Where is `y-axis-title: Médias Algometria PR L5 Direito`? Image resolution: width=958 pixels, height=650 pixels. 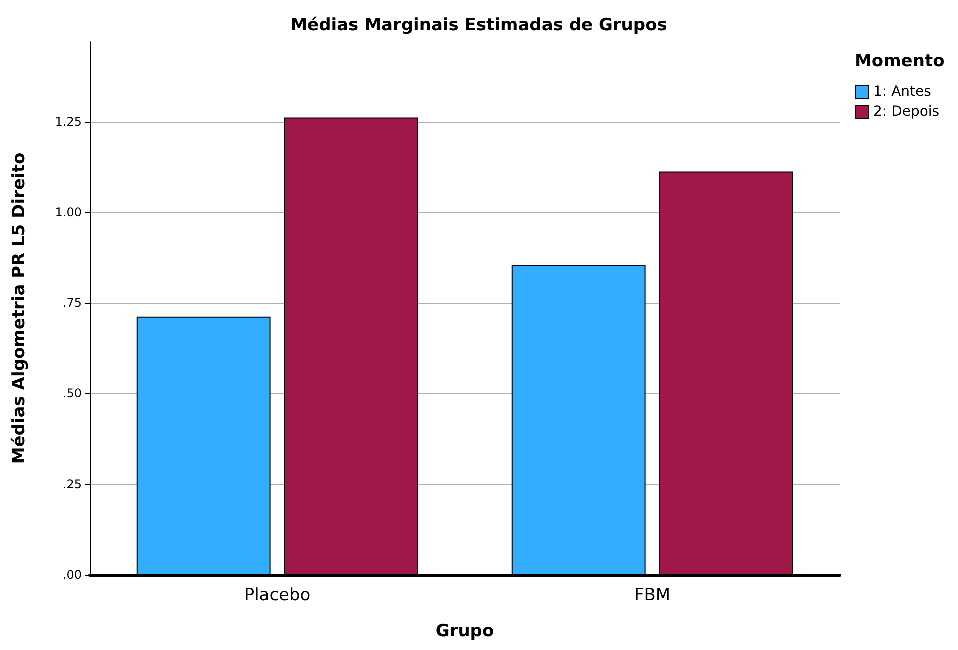 y-axis-title: Médias Algometria PR L5 Direito is located at coordinates (20, 308).